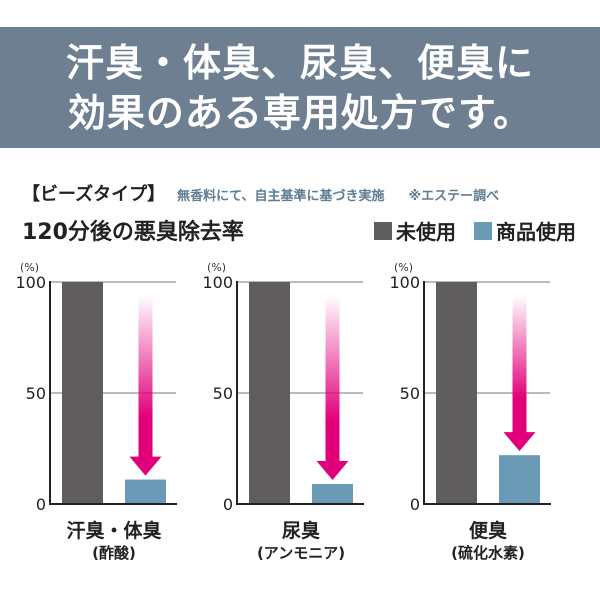 The width and height of the screenshot is (600, 600). What do you see at coordinates (299, 62) in the screenshot?
I see `headline-line-1: 汗臭・体臭、尿臭、便臭に` at bounding box center [299, 62].